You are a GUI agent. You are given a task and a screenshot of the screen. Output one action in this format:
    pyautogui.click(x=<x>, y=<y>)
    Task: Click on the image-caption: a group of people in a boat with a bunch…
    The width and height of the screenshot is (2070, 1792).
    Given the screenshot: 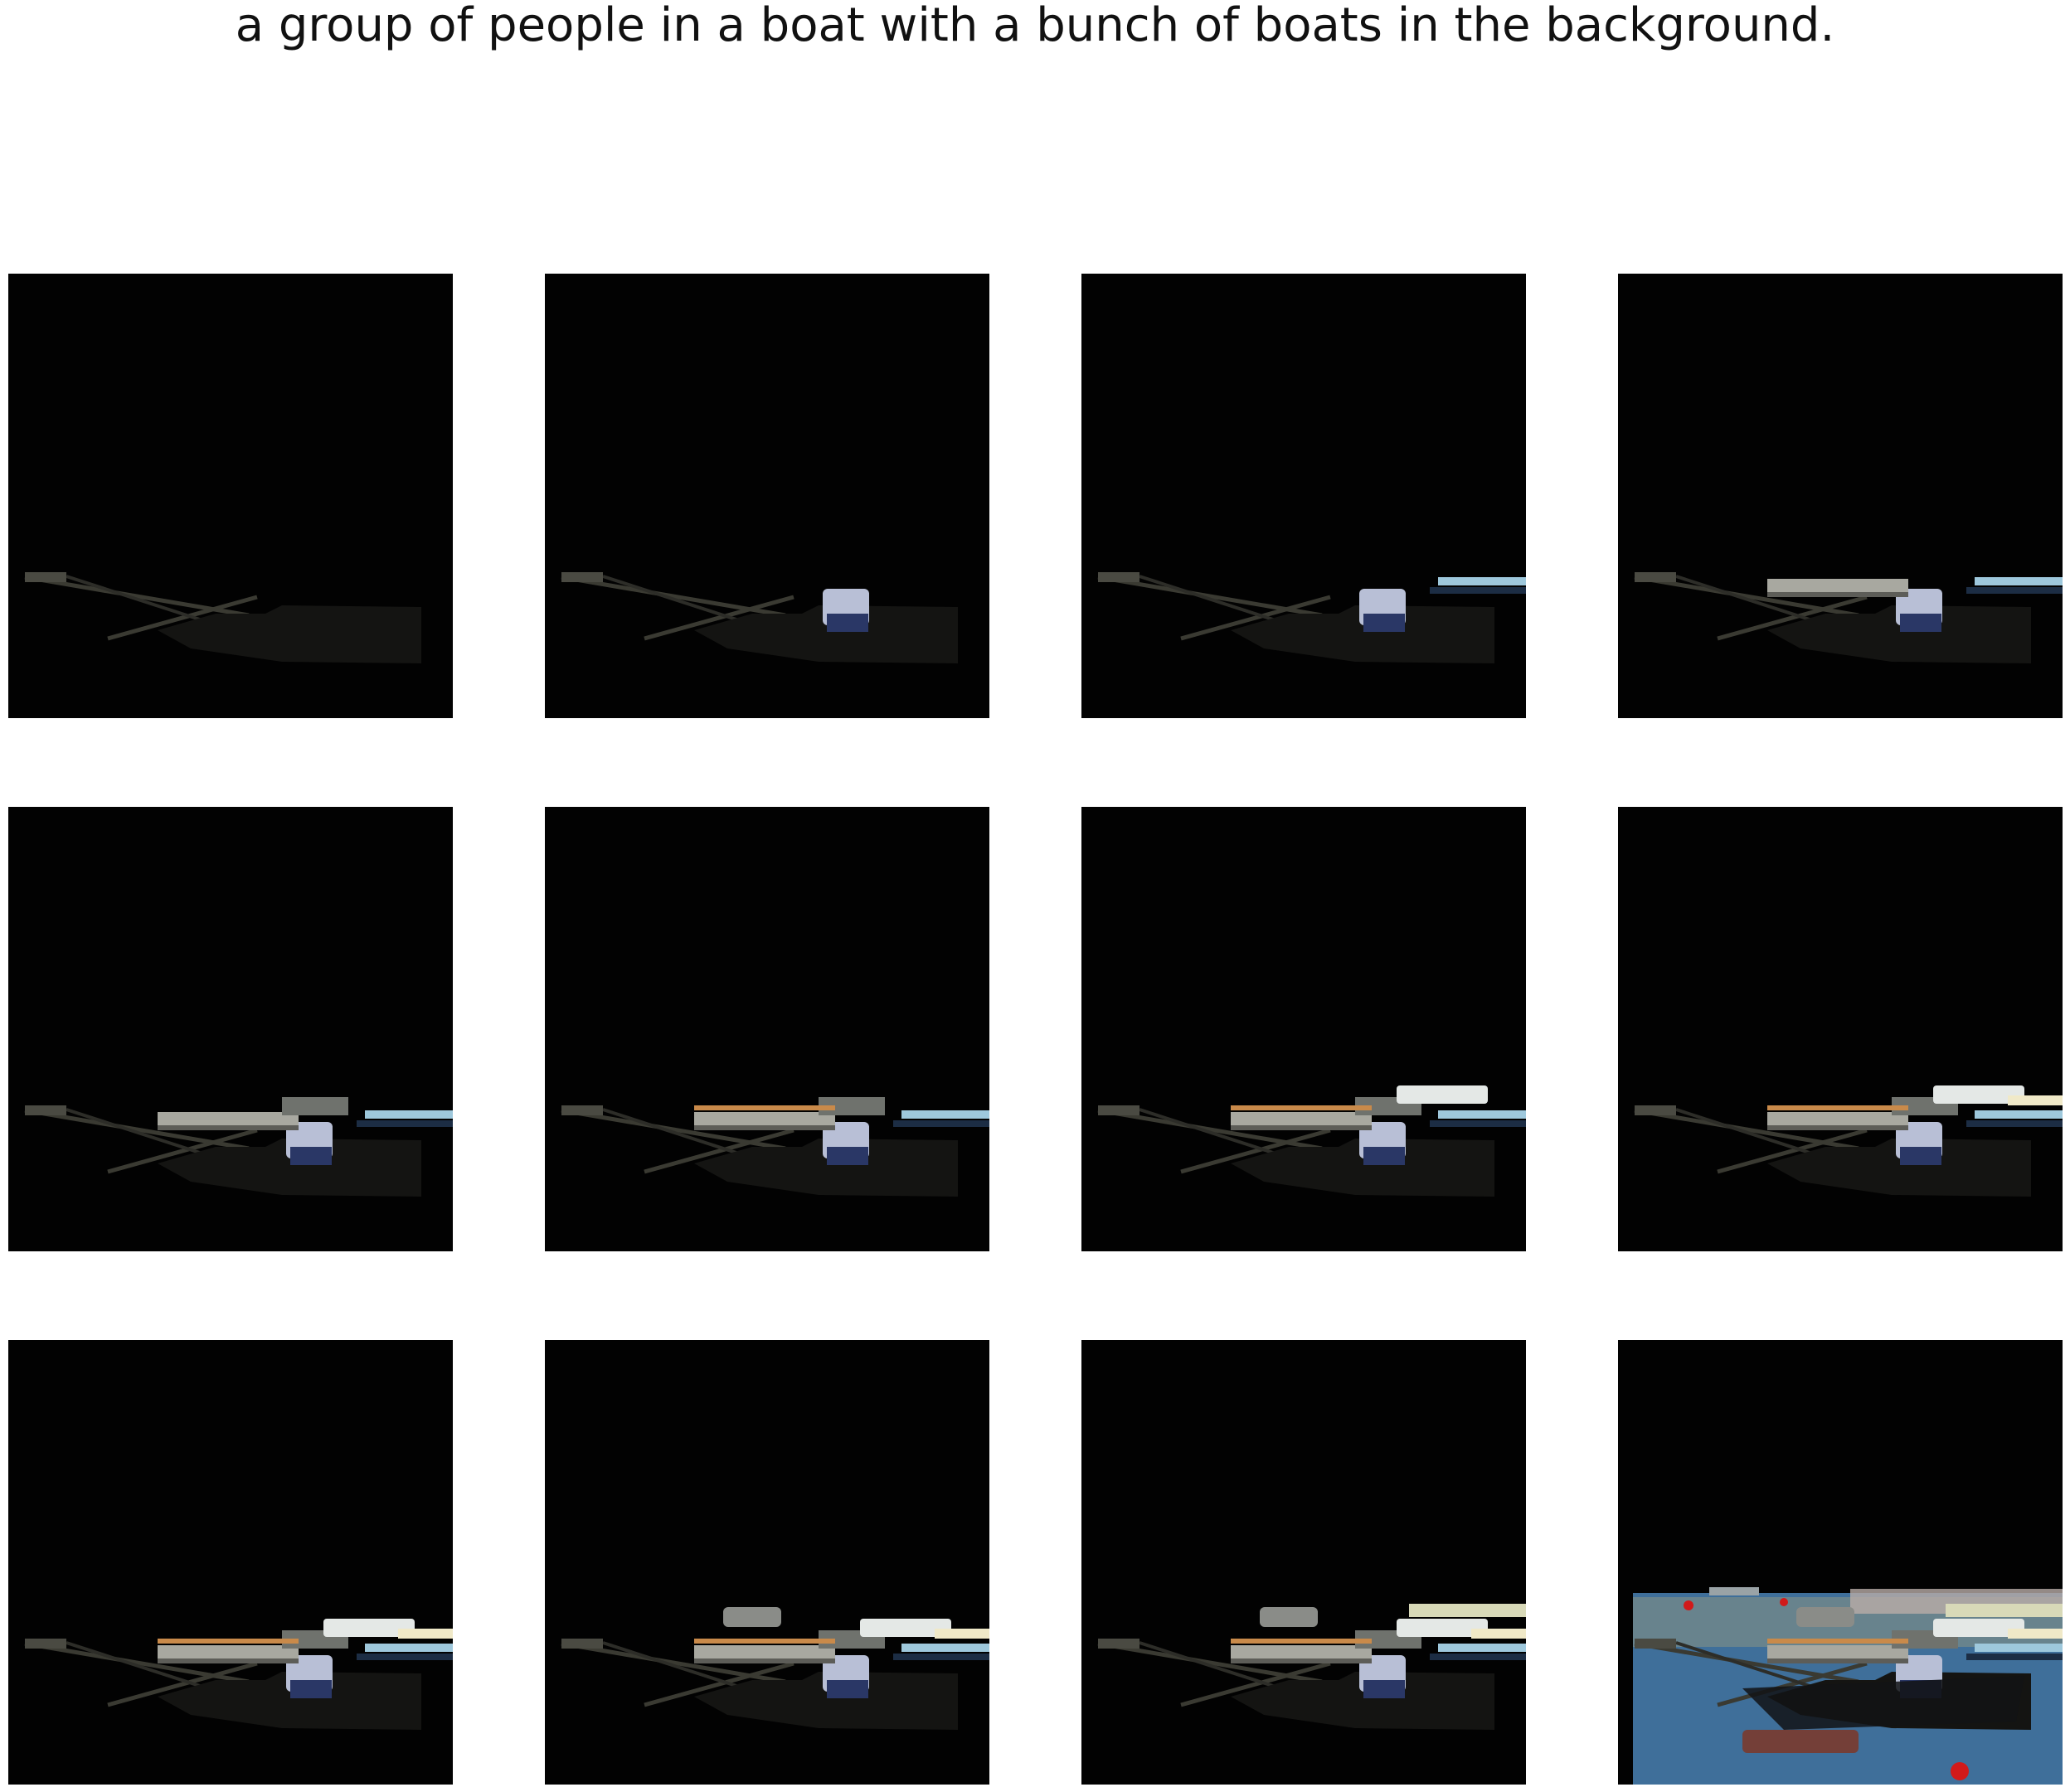 What is the action you would take?
    pyautogui.click(x=1035, y=26)
    